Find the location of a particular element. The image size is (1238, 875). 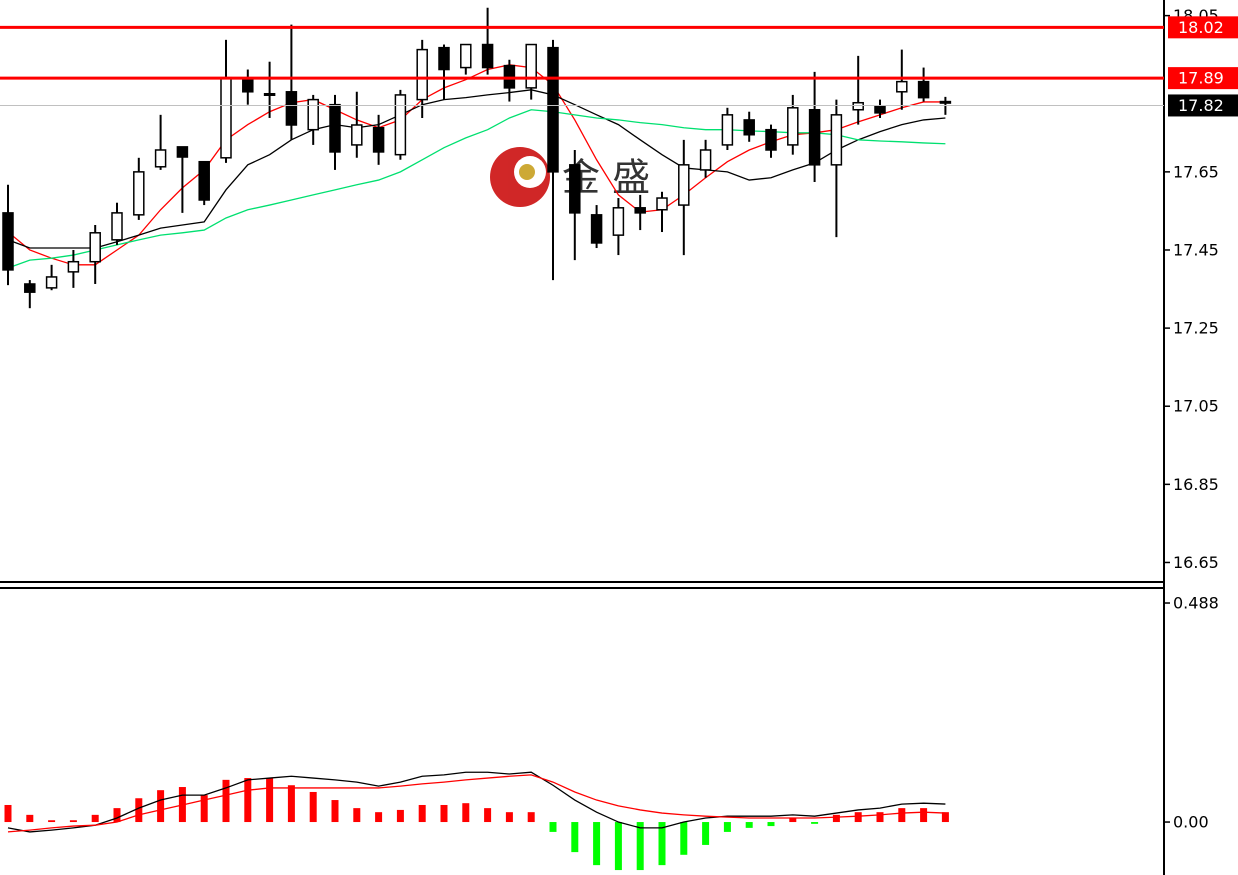

y-tick-label: 17.05 is located at coordinates (1196, 406).